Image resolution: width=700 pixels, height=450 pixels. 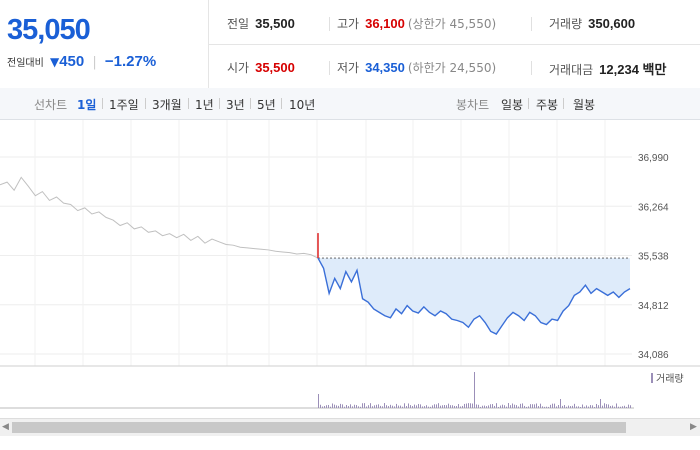 I want to click on stat-high: 고가 36,100 (상한가 45,550), so click(x=416, y=23).